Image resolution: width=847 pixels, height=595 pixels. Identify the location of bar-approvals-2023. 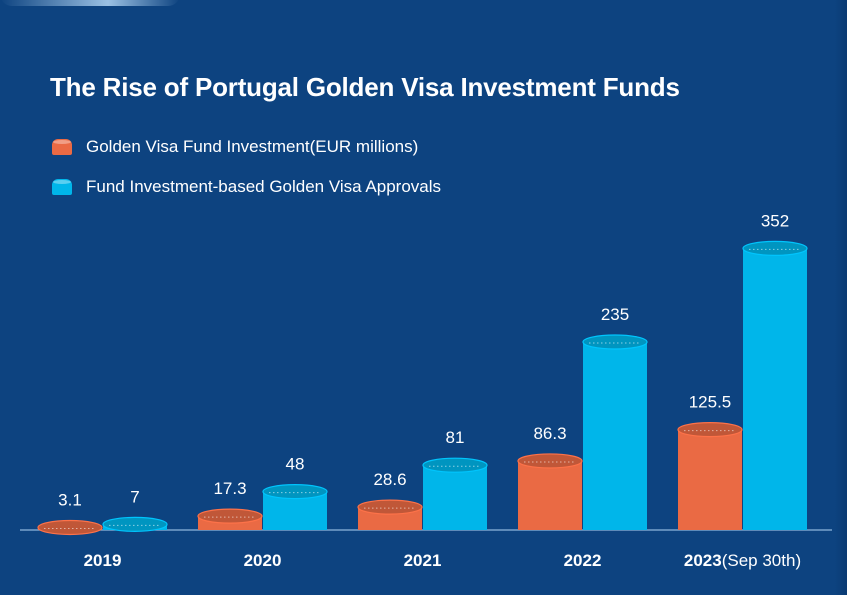
(775, 385).